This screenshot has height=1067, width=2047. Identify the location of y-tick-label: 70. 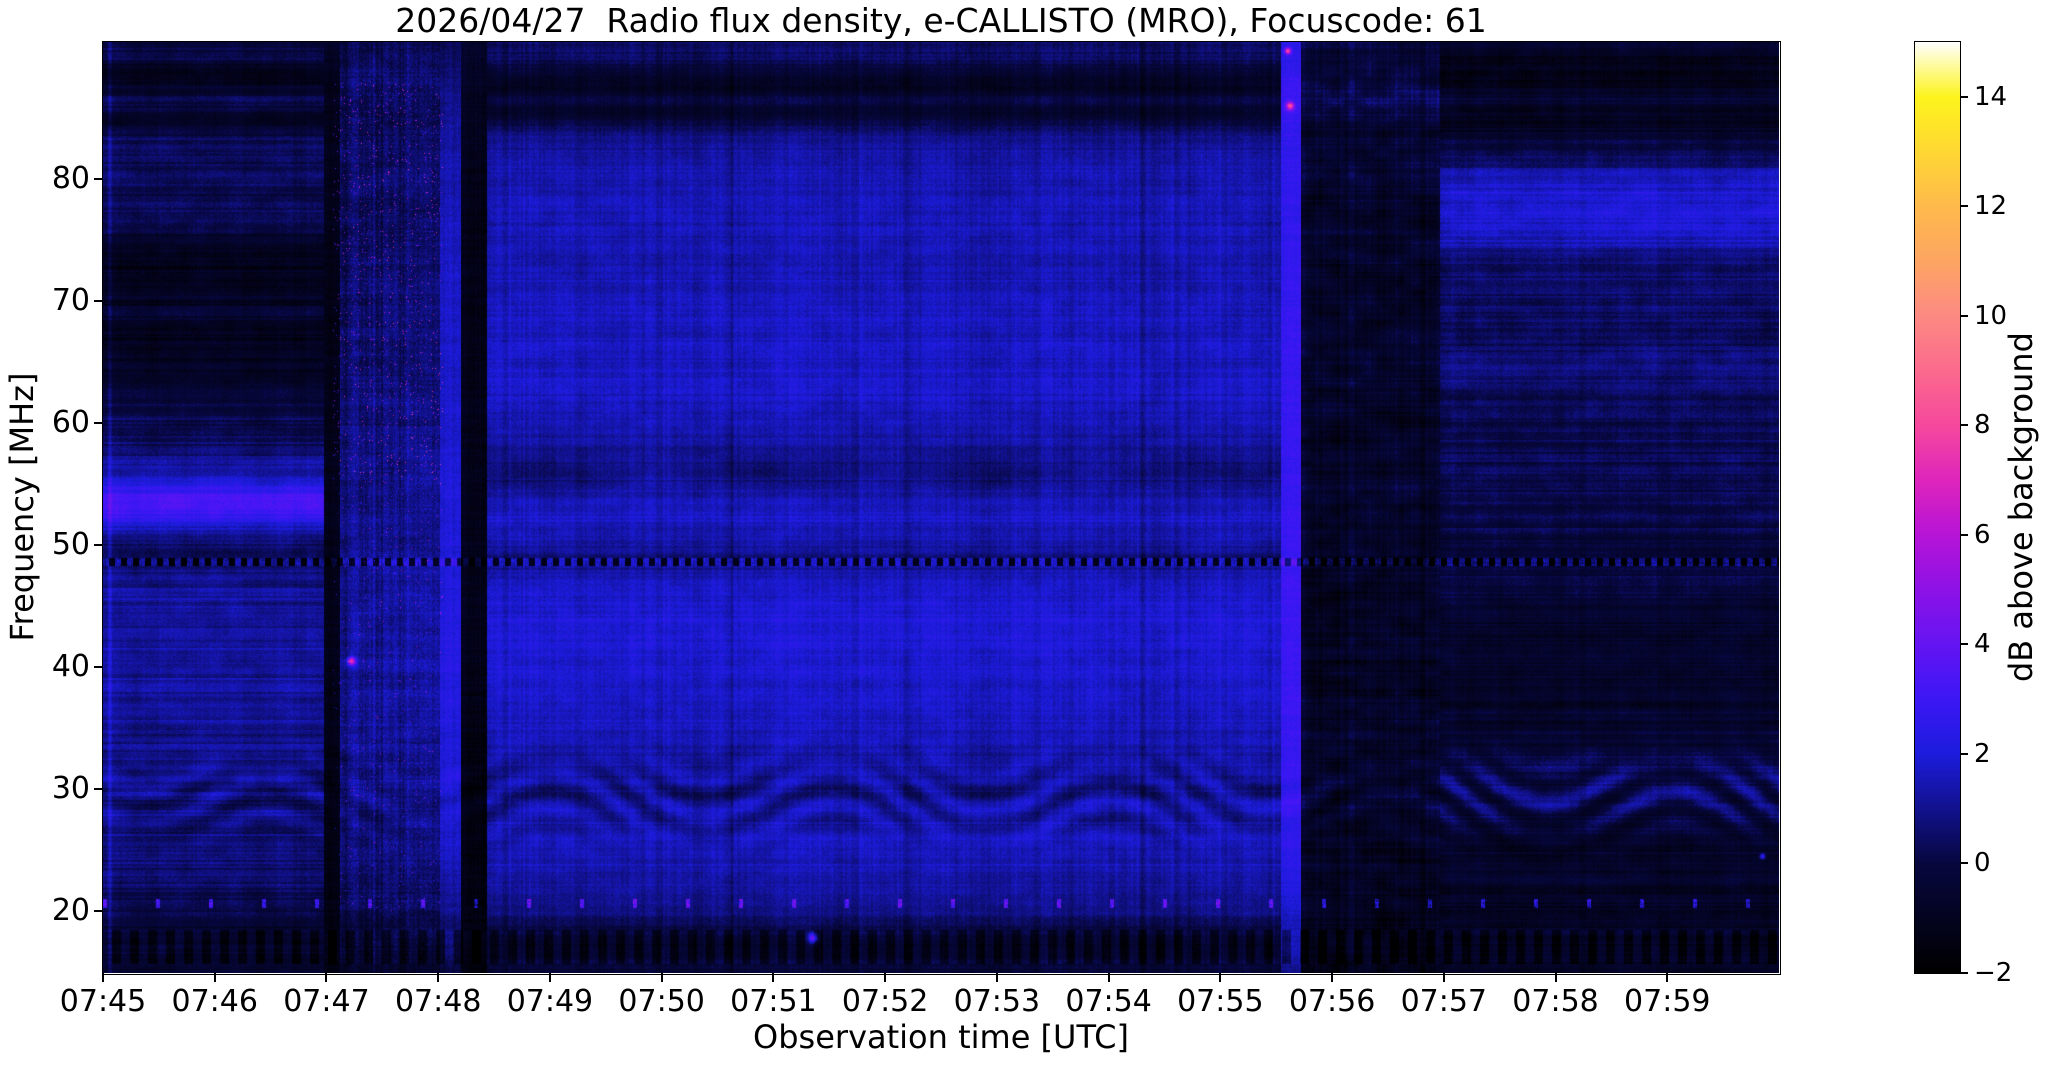
(70, 300).